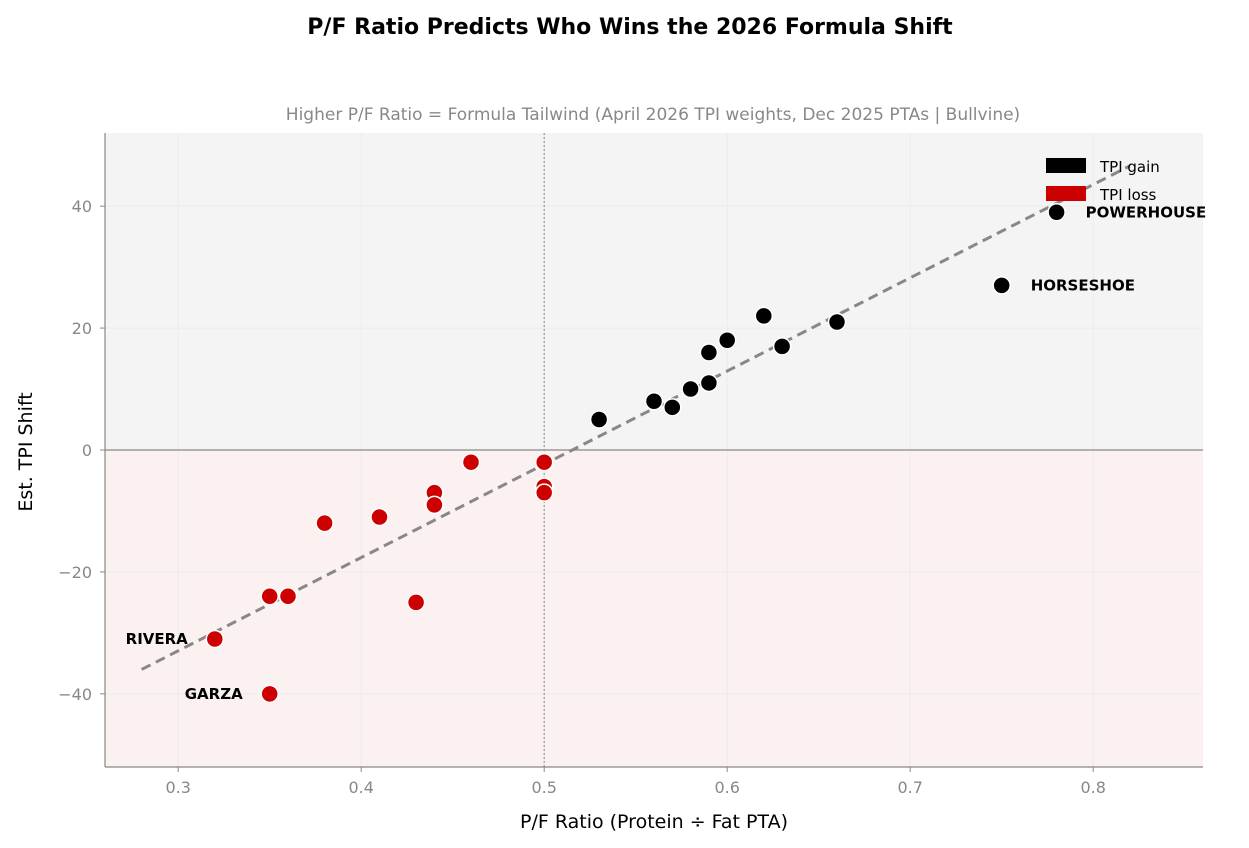 The height and width of the screenshot is (848, 1249). Describe the element at coordinates (360, 787) in the screenshot. I see `x-tick-label: 0.4` at that location.